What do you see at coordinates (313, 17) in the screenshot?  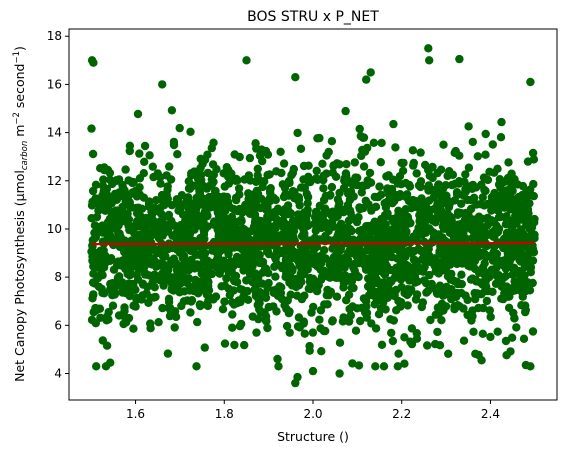 I see `chart-title: BOS STRU x P_NET` at bounding box center [313, 17].